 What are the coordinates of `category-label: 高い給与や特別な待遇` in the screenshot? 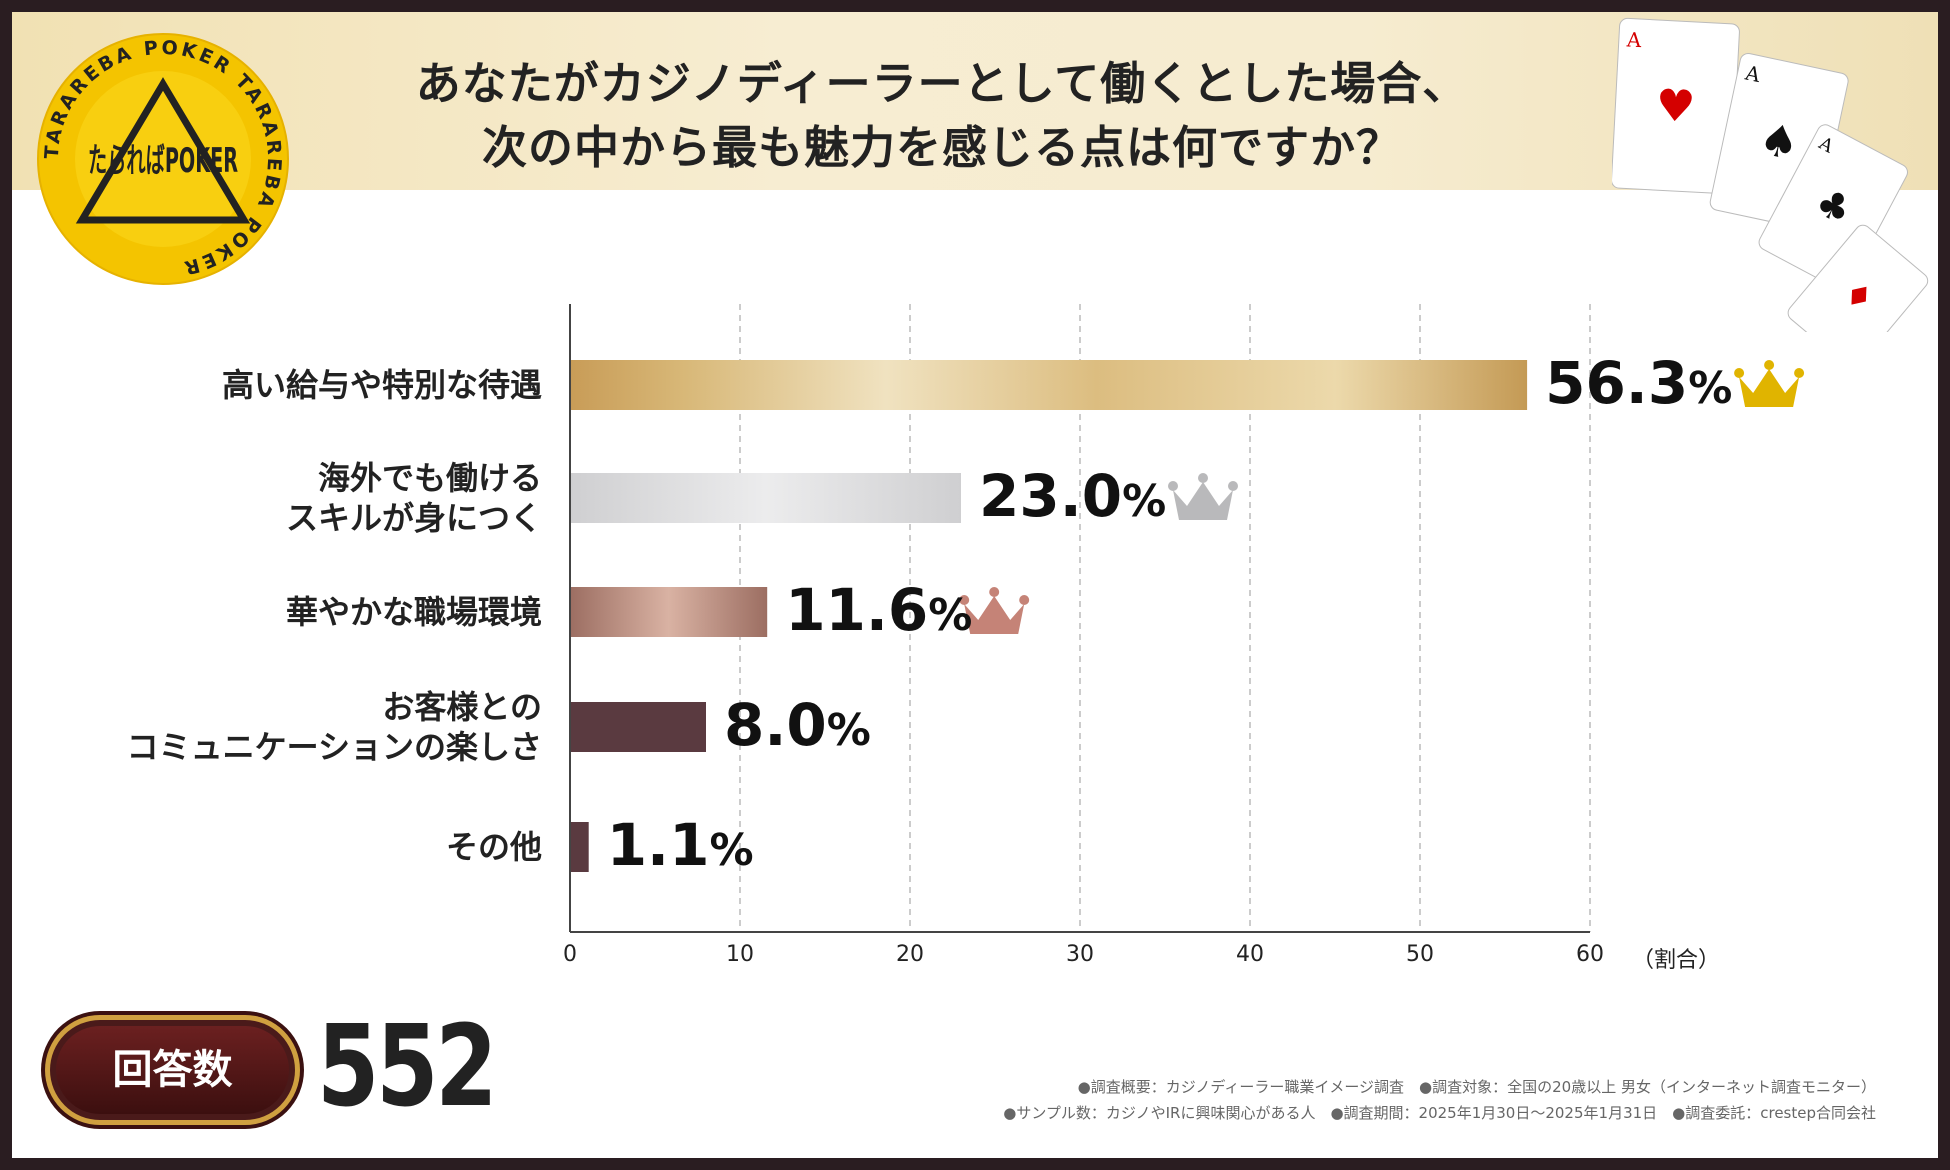 It's located at (381, 385).